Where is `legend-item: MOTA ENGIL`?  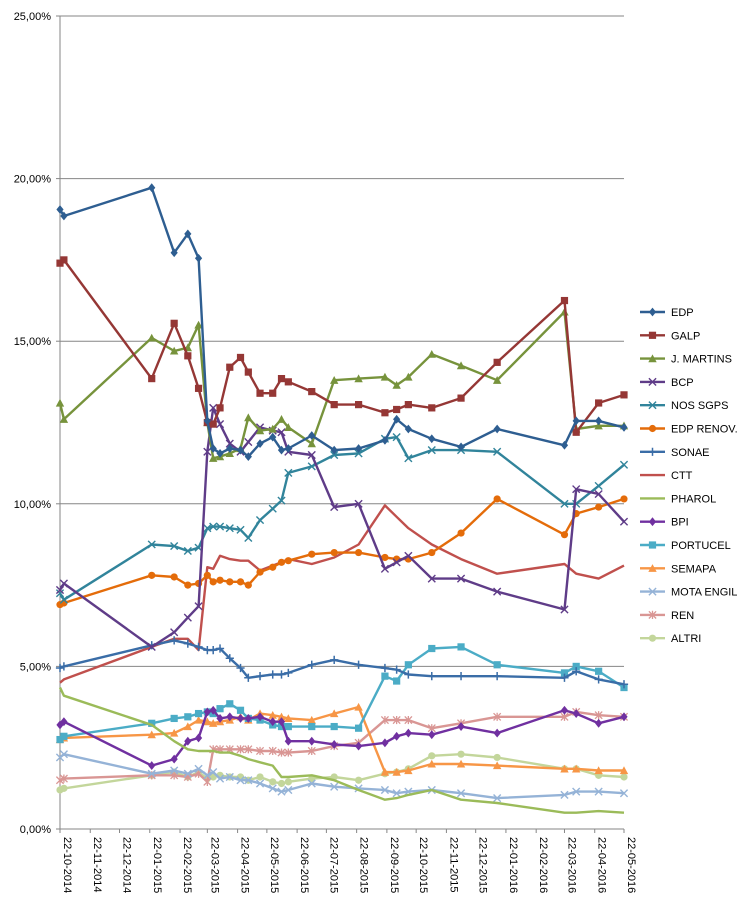
legend-item: MOTA ENGIL is located at coordinates (688, 593).